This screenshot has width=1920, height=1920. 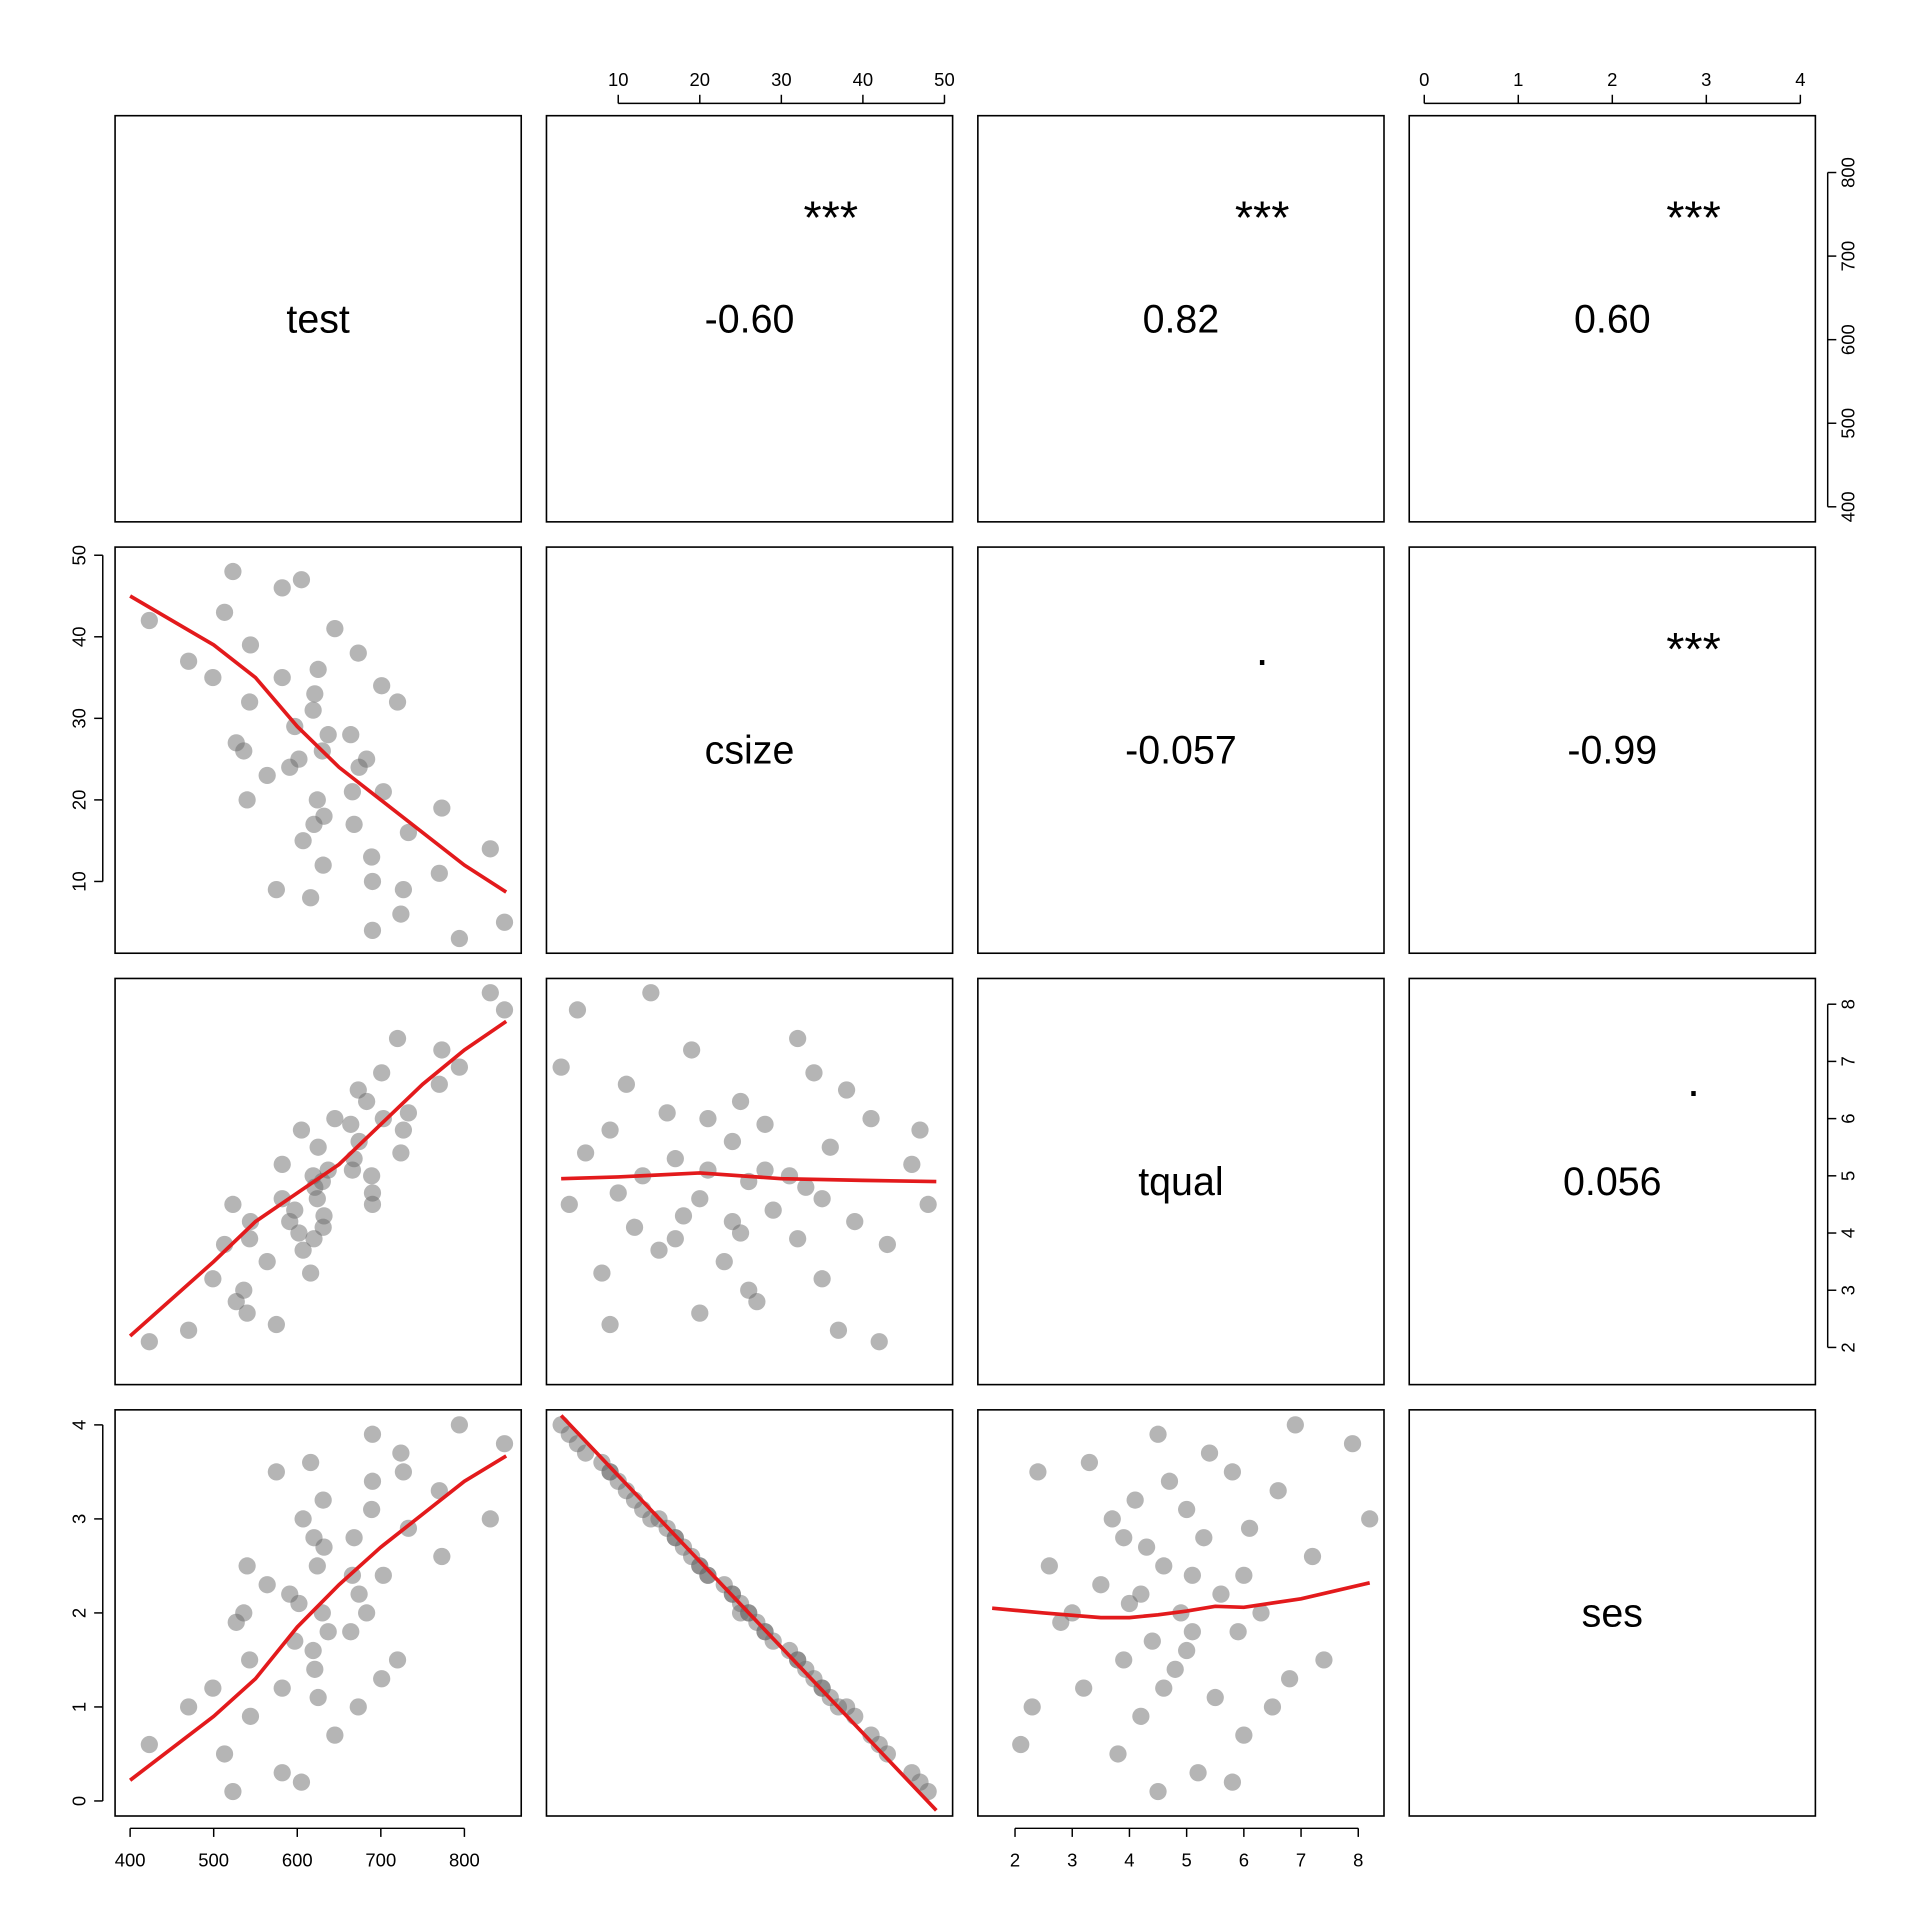 I want to click on tick-label: 3, so click(x=1848, y=1290).